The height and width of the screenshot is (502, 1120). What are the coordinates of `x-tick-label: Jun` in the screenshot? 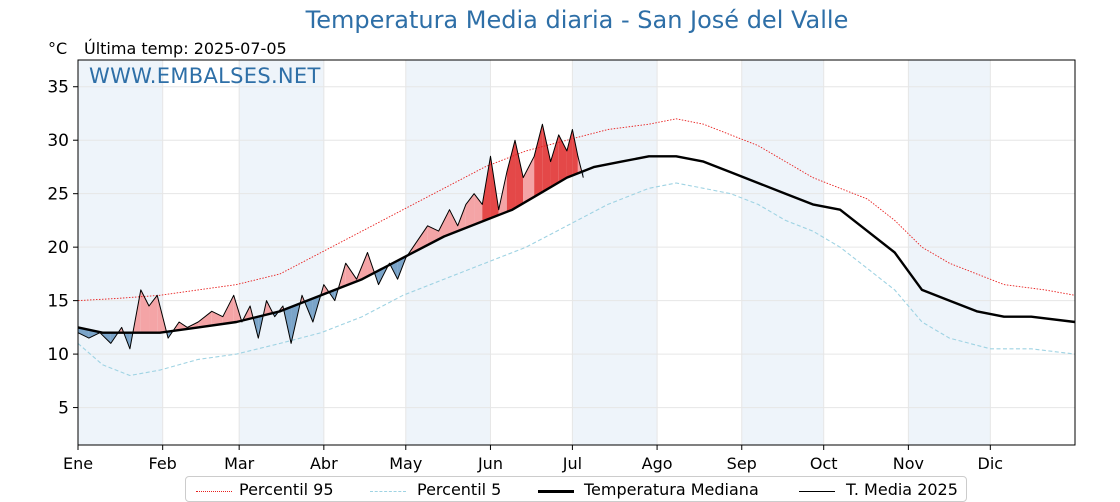 It's located at (490, 463).